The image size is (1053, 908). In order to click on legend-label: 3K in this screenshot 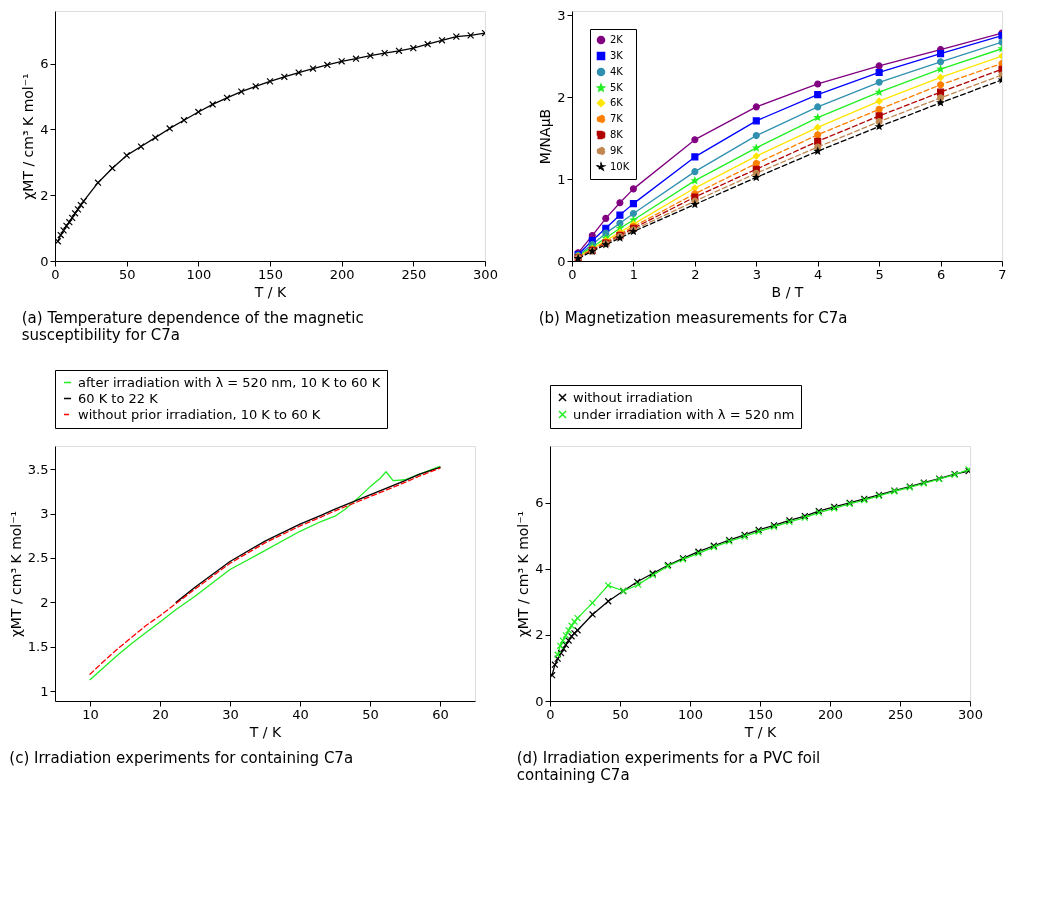, I will do `click(617, 55)`.